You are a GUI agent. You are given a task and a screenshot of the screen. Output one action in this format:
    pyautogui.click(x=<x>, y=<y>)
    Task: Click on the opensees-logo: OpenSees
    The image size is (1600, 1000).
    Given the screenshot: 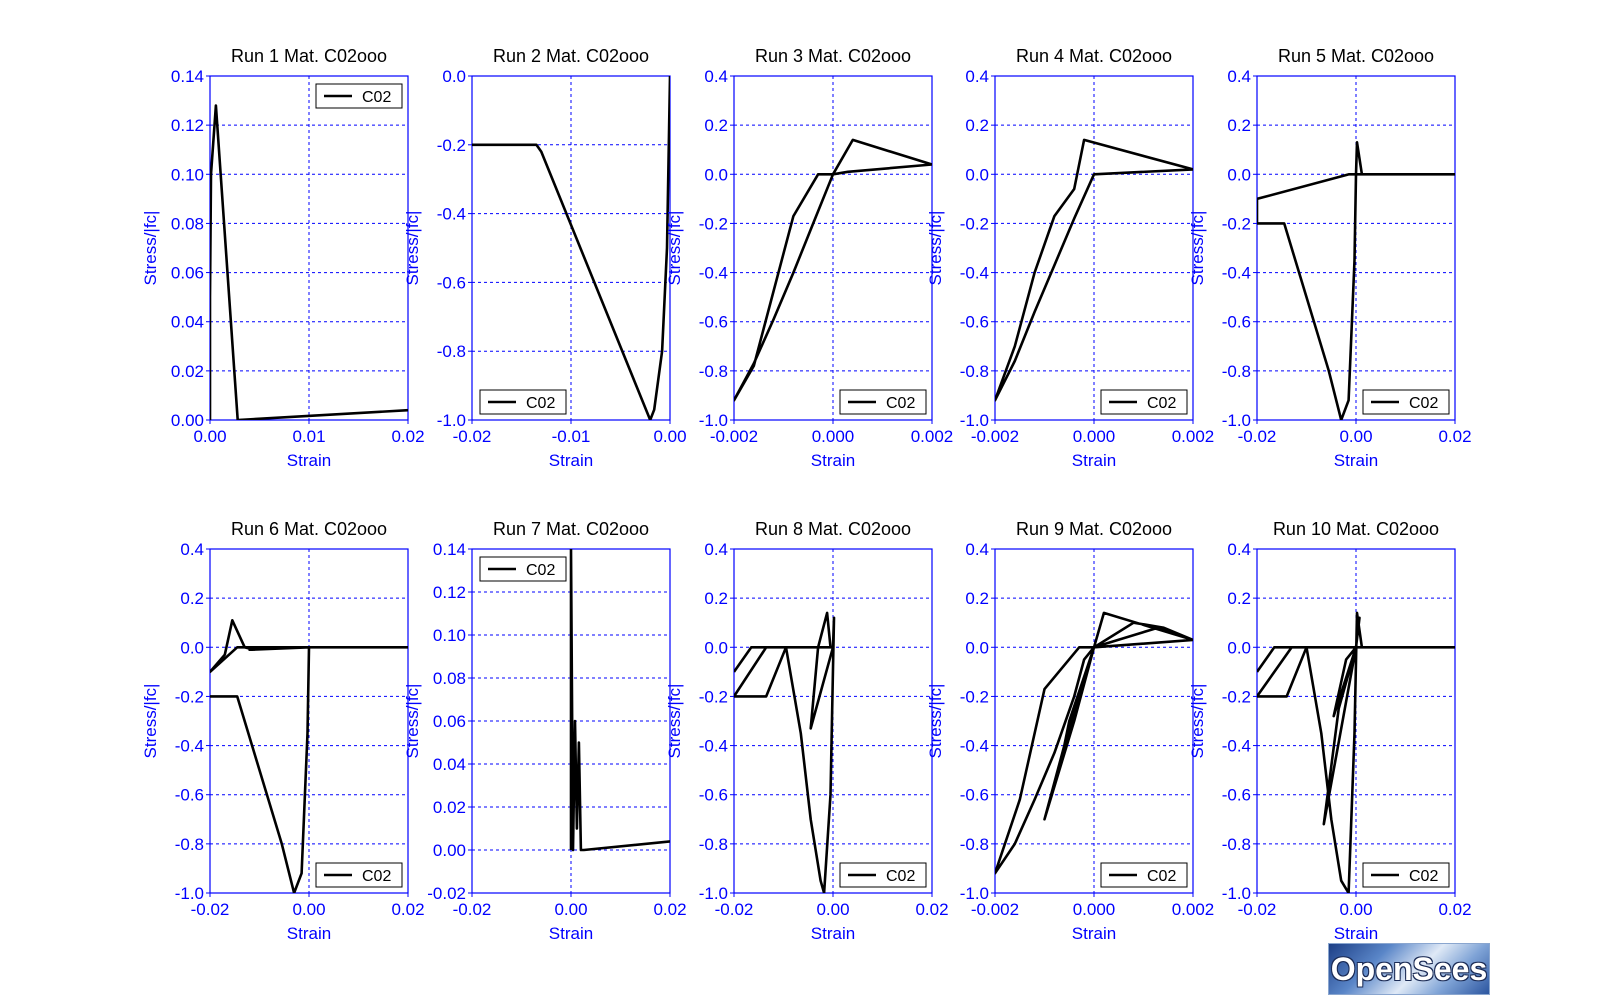 What is the action you would take?
    pyautogui.click(x=1409, y=969)
    